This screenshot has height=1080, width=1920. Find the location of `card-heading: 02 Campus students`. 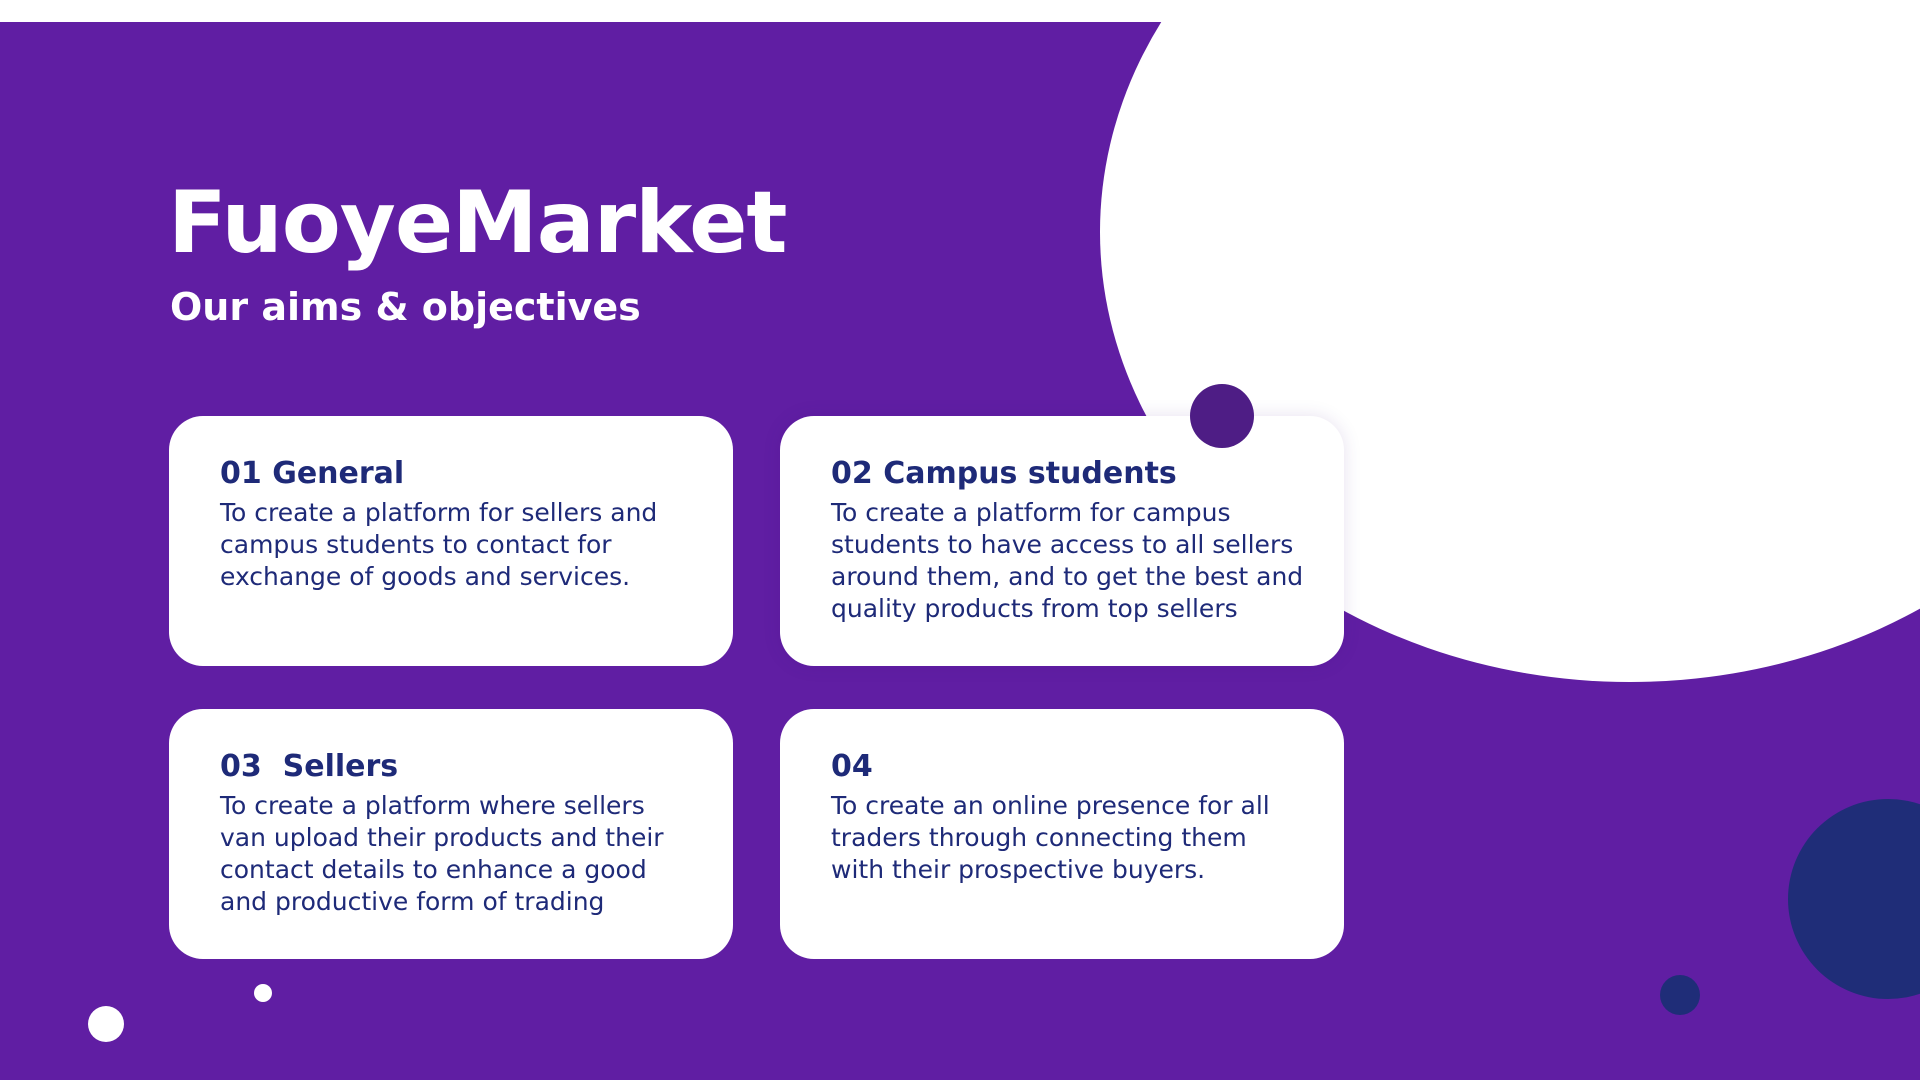

card-heading: 02 Campus students is located at coordinates (1004, 473).